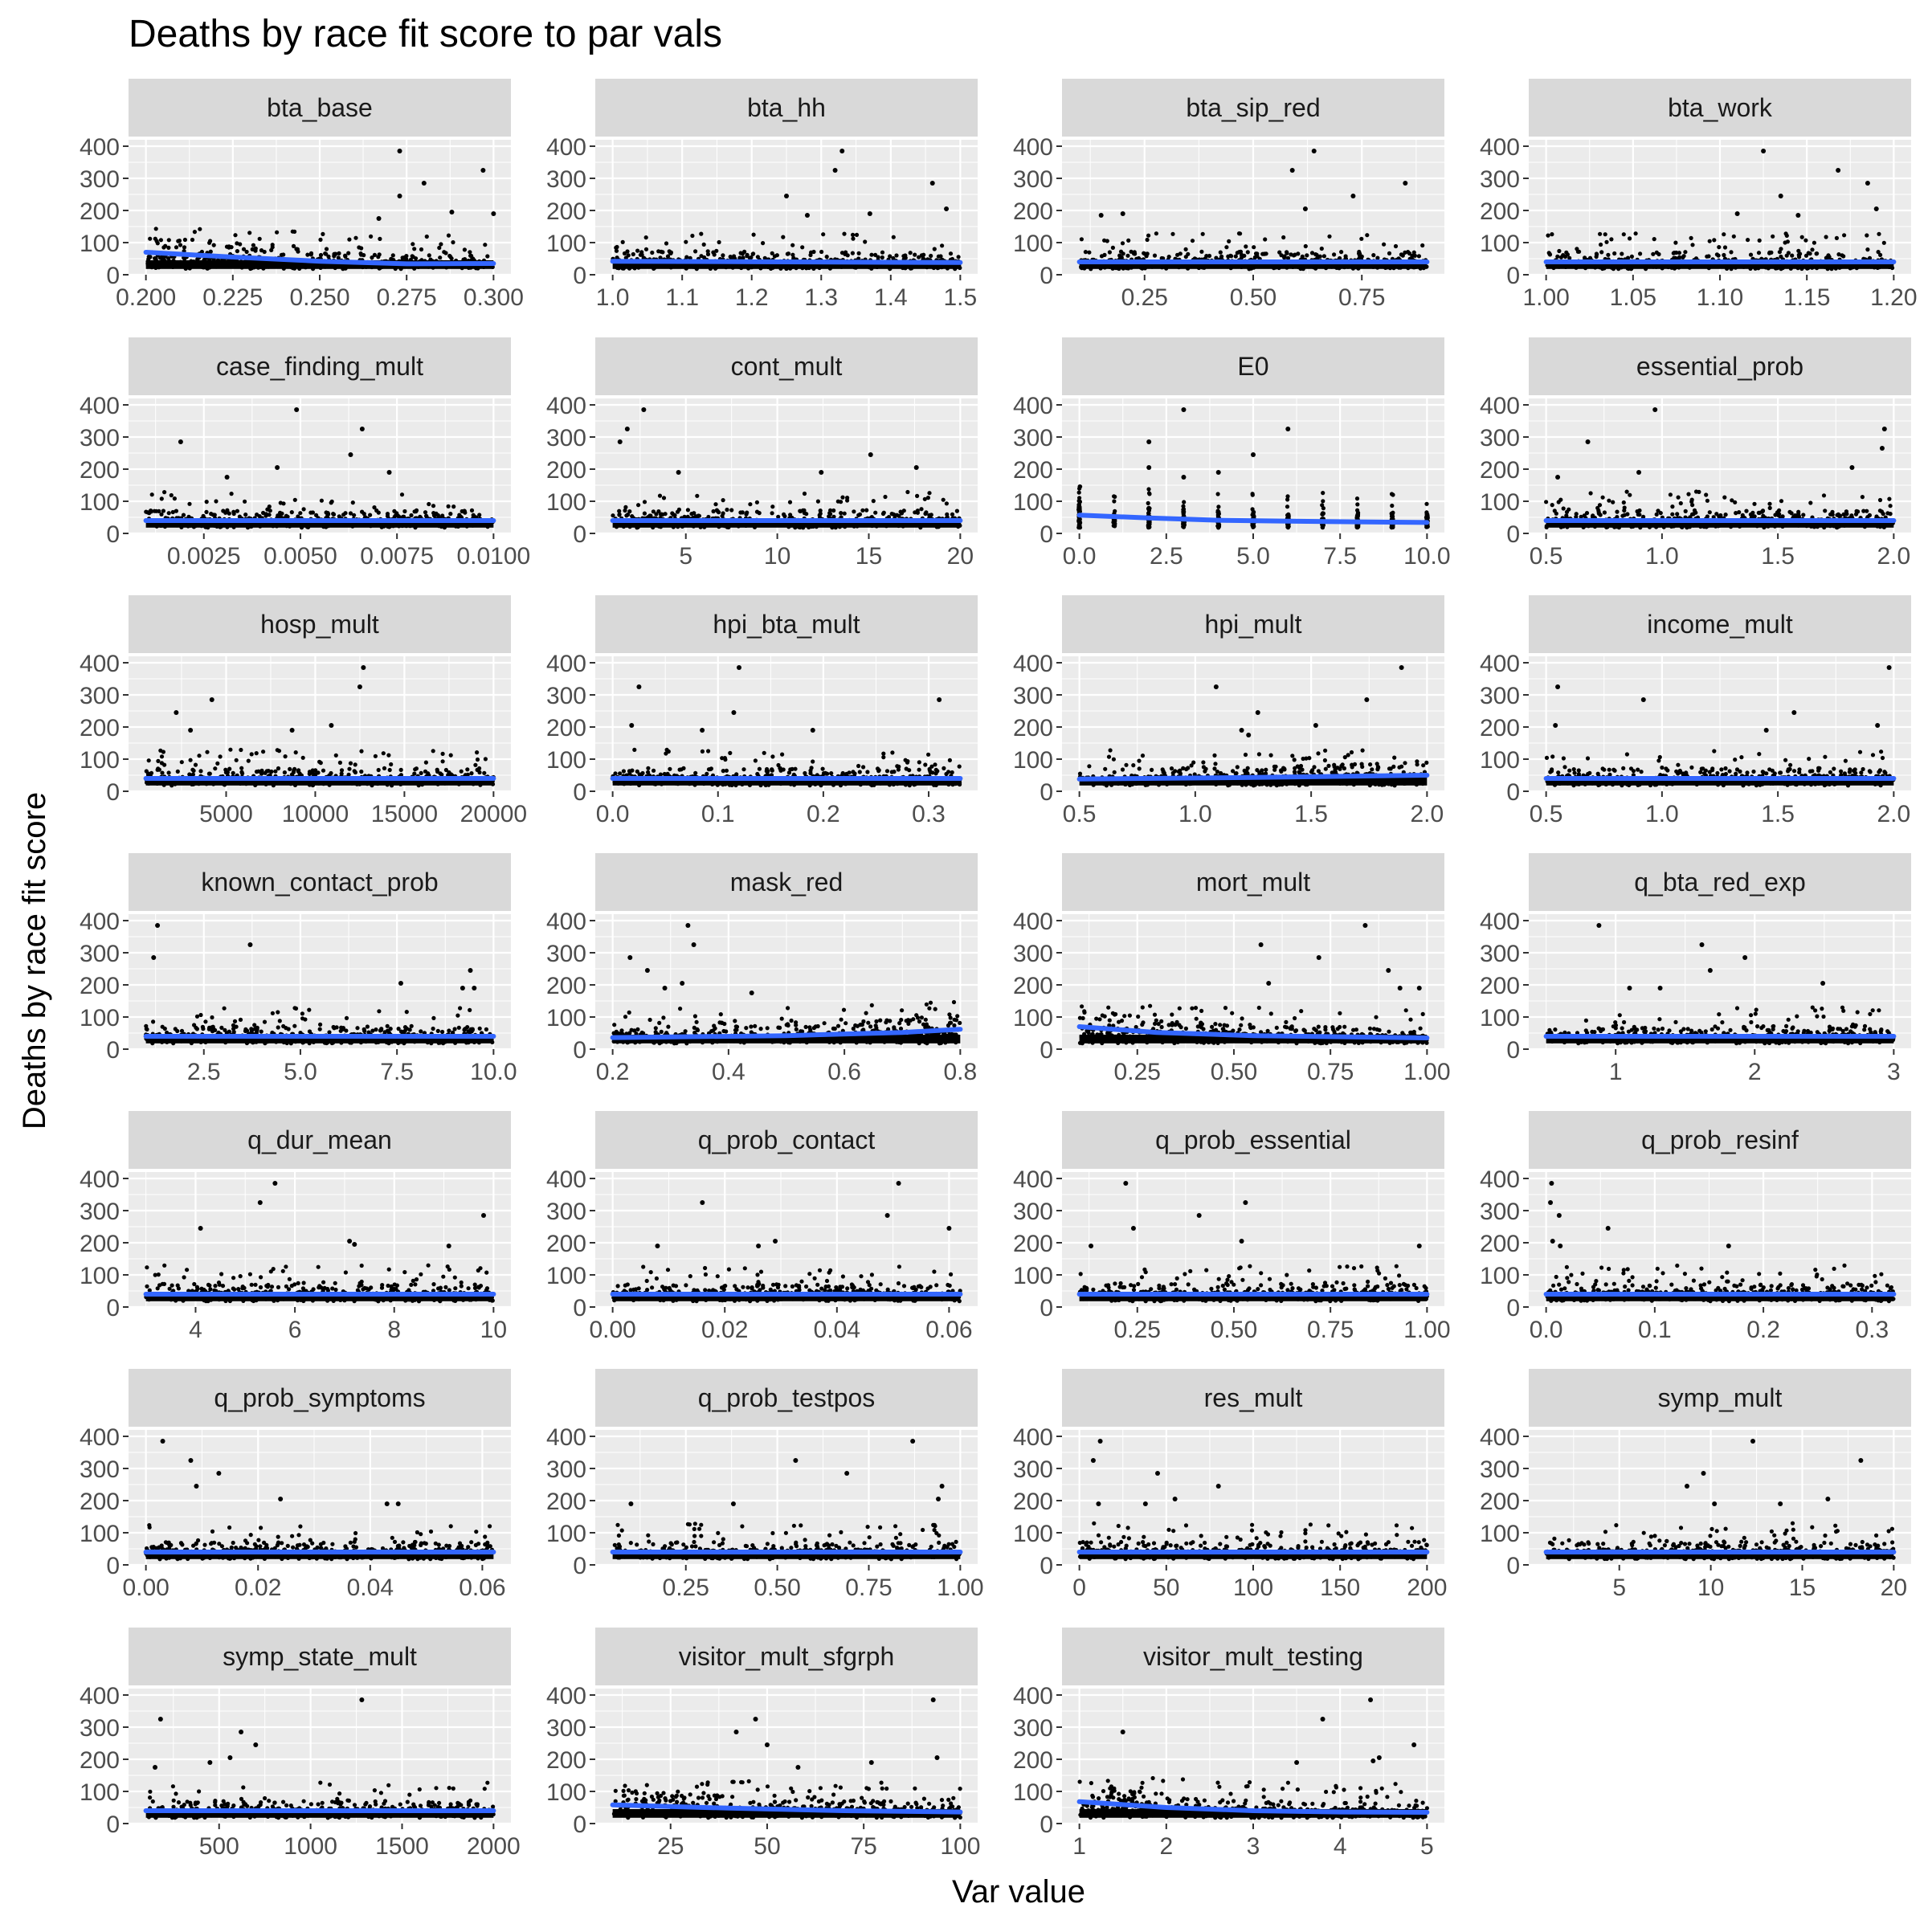  What do you see at coordinates (1546, 556) in the screenshot?
I see `x-tick-label: 0.5` at bounding box center [1546, 556].